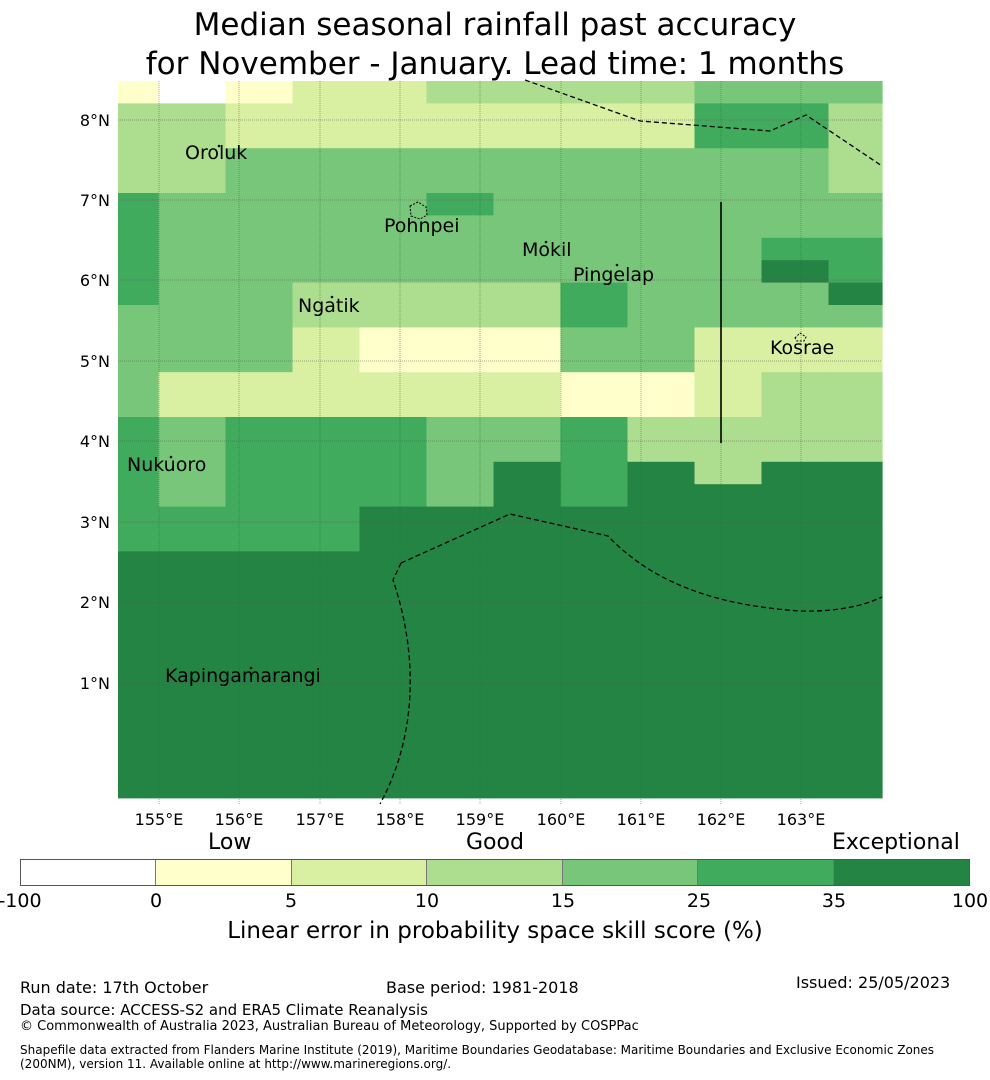  I want to click on lon-label-156e: 156°E, so click(239, 819).